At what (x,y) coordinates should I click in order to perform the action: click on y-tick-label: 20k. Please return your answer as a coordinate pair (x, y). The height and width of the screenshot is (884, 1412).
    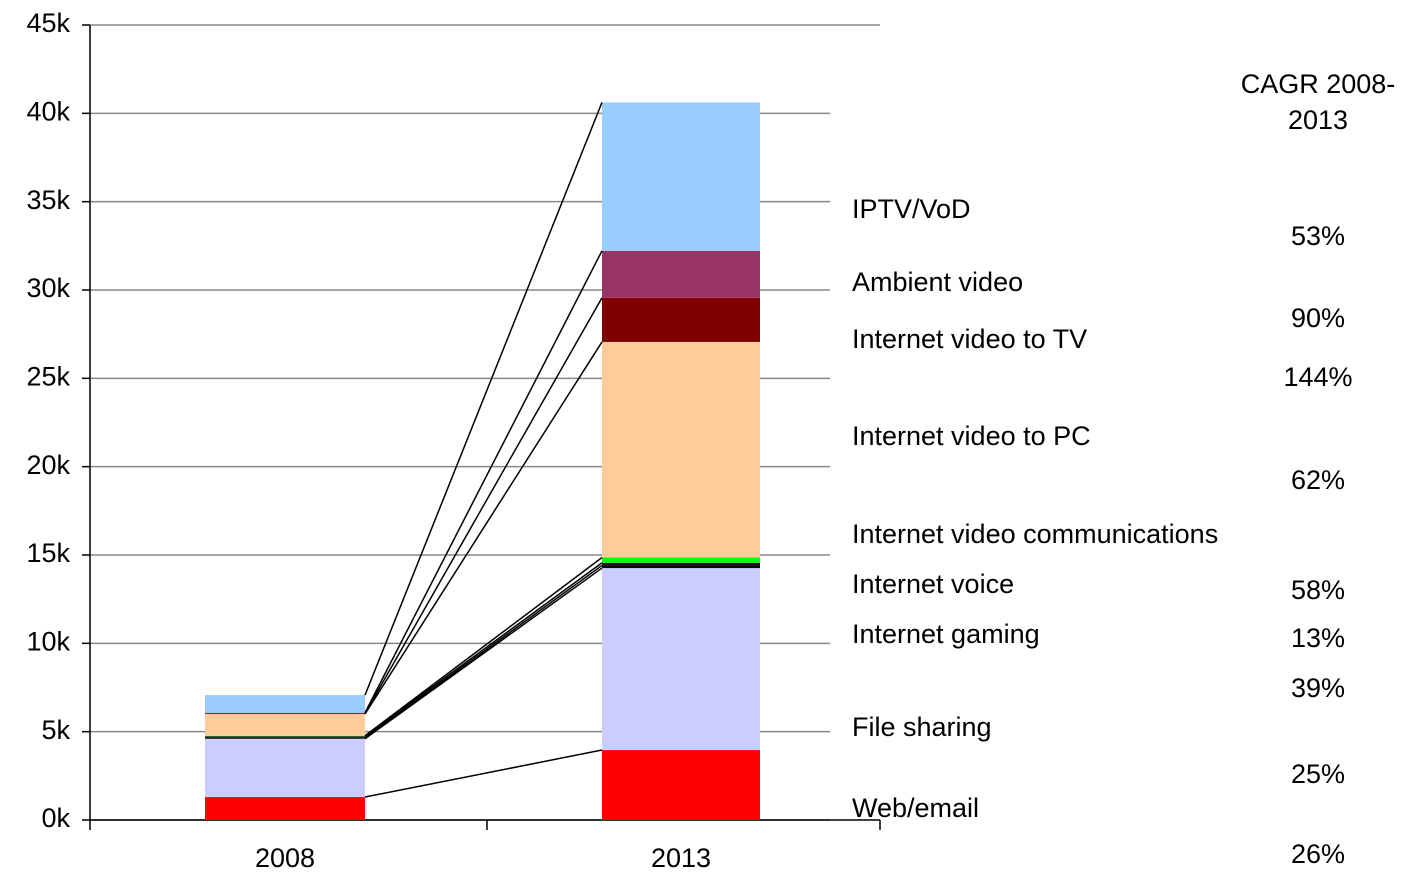
    Looking at the image, I should click on (48, 465).